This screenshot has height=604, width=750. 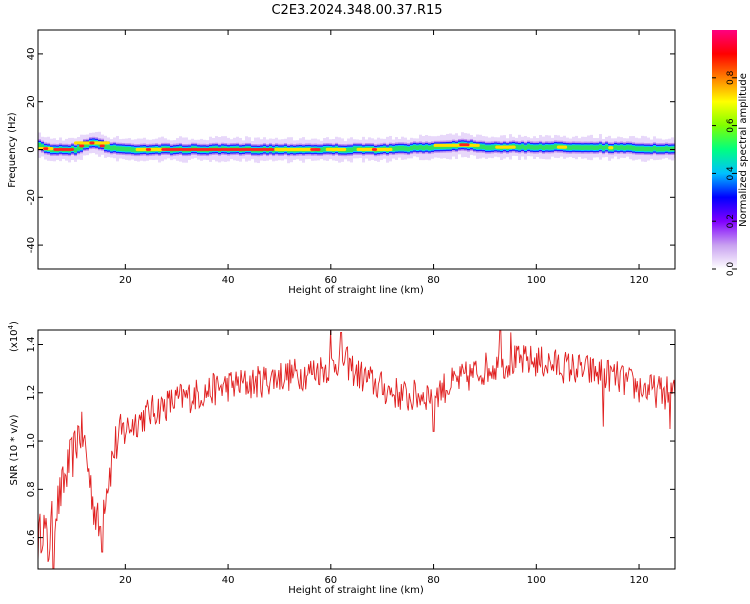 I want to click on y-tick-label: 0, so click(x=31, y=149).